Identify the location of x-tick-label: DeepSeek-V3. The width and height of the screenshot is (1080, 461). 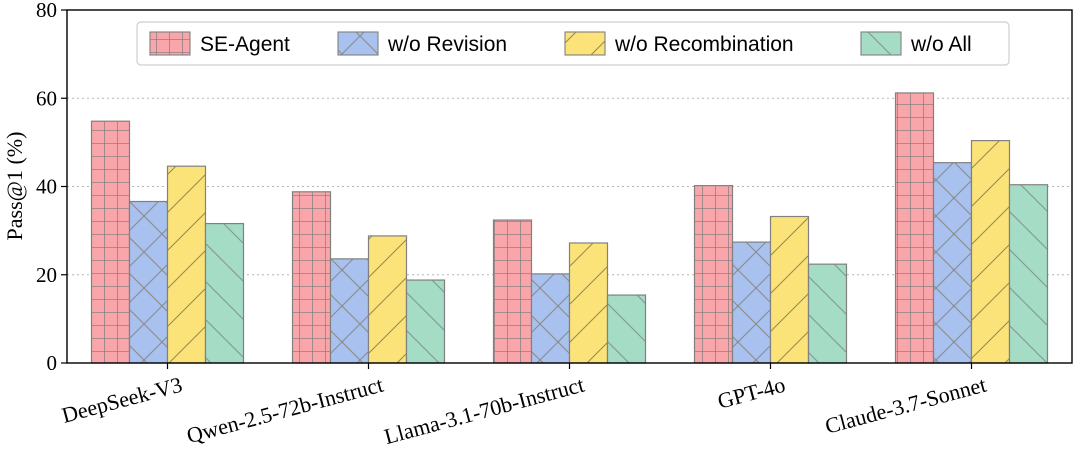
(122, 400).